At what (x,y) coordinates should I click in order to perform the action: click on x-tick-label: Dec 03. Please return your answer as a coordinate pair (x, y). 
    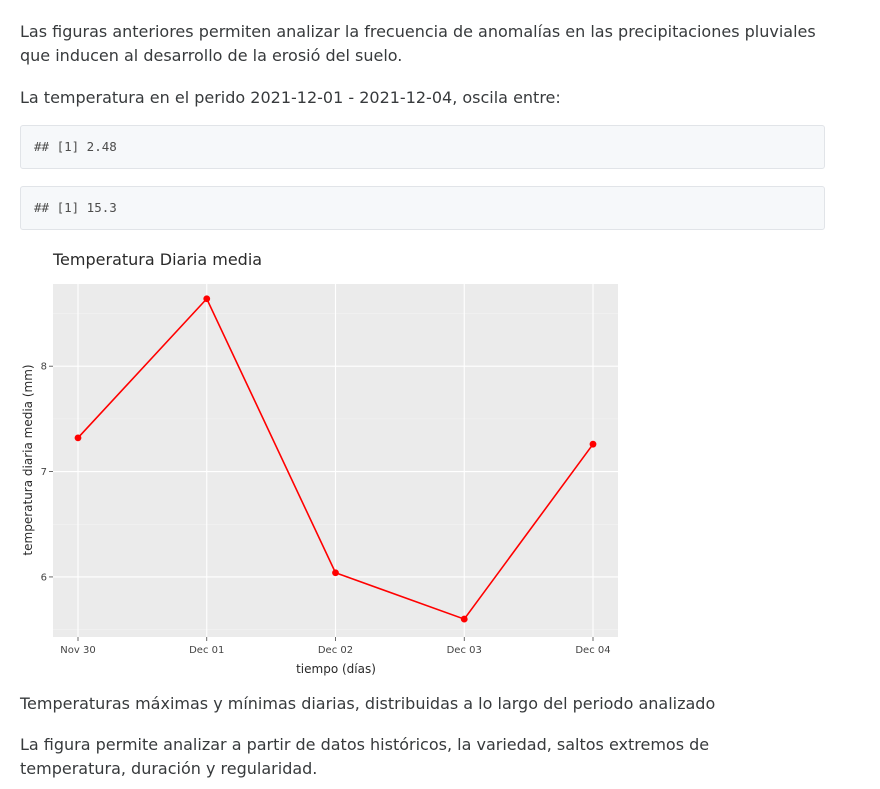
    Looking at the image, I should click on (464, 650).